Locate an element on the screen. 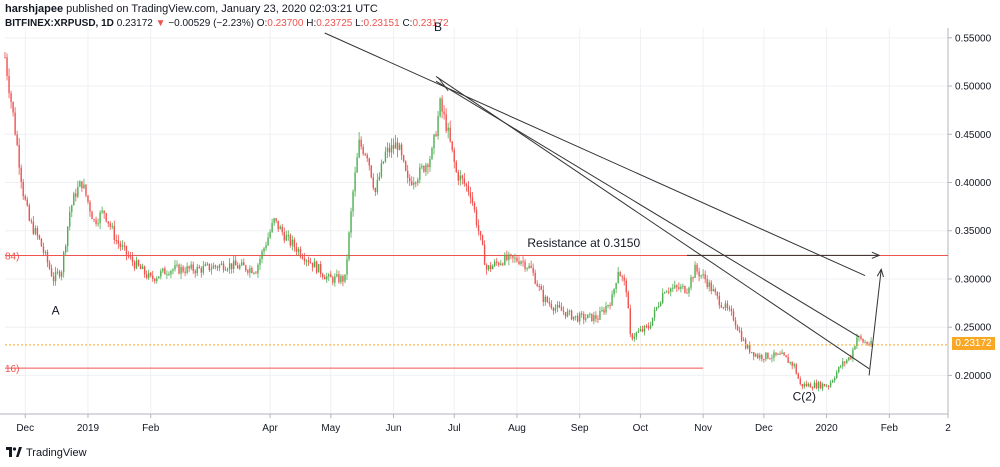 The height and width of the screenshot is (467, 1000). x-tick-label: Jun is located at coordinates (393, 428).